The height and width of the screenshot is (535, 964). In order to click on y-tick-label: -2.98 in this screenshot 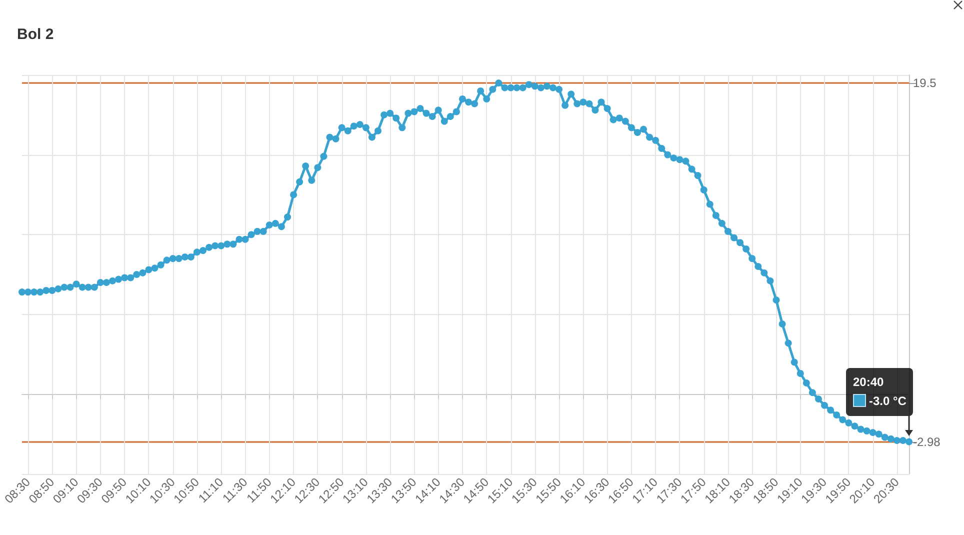, I will do `click(927, 441)`.